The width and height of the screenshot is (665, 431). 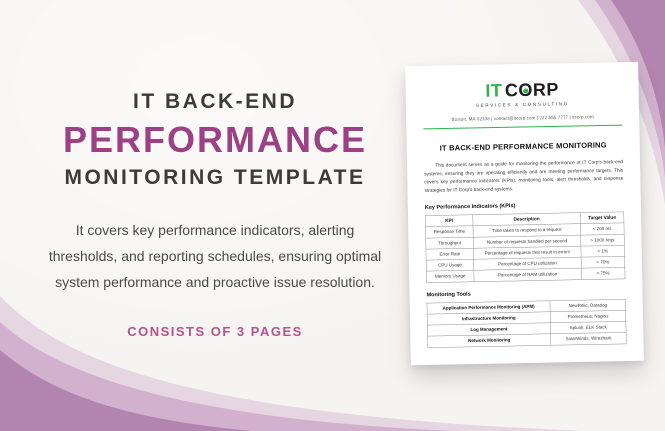 I want to click on kpi-target: < 75%, so click(x=603, y=273).